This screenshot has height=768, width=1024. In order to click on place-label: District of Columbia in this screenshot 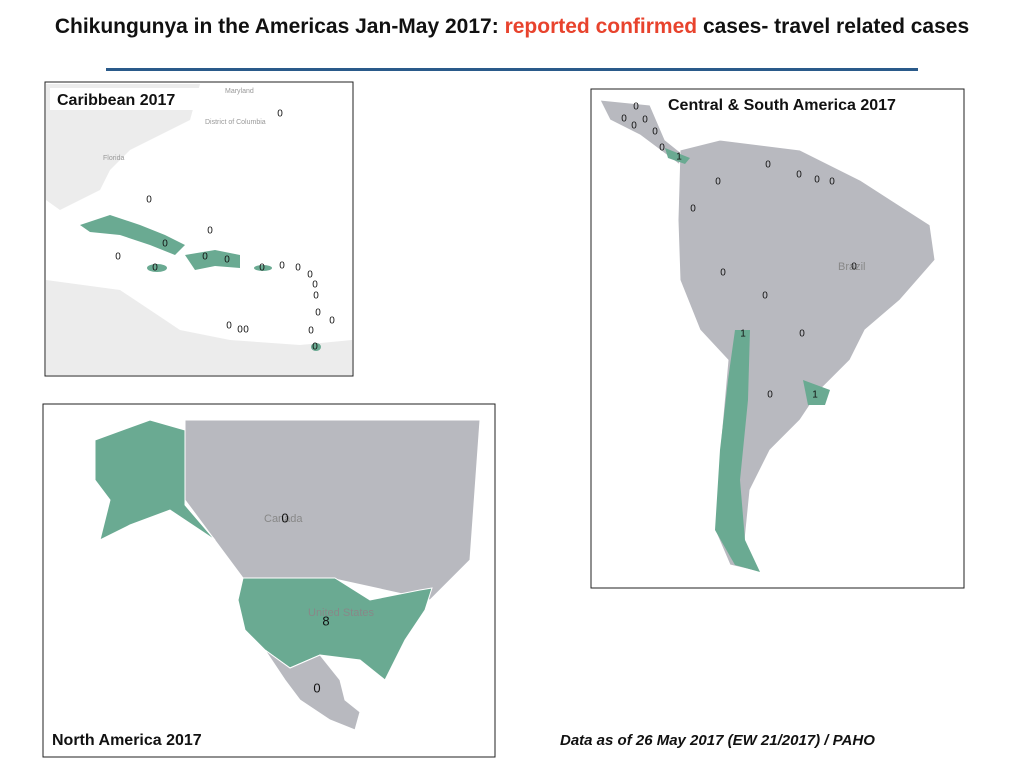, I will do `click(235, 122)`.